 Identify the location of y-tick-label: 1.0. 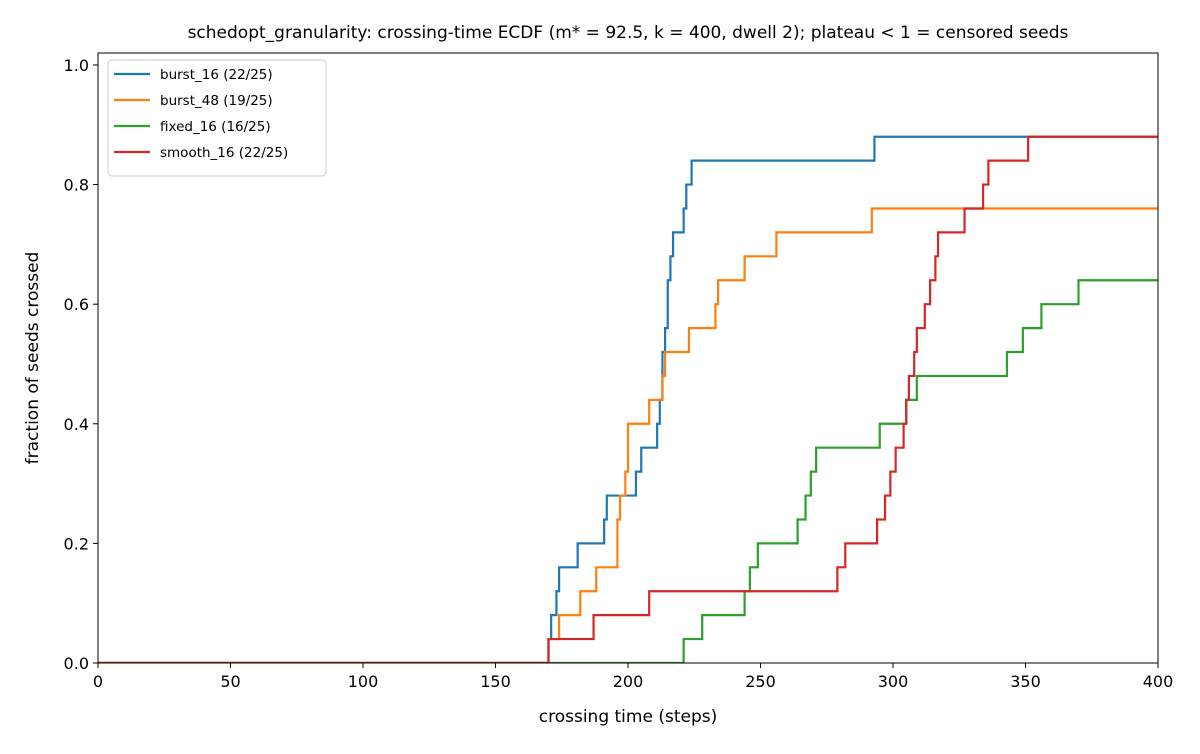
(76, 65).